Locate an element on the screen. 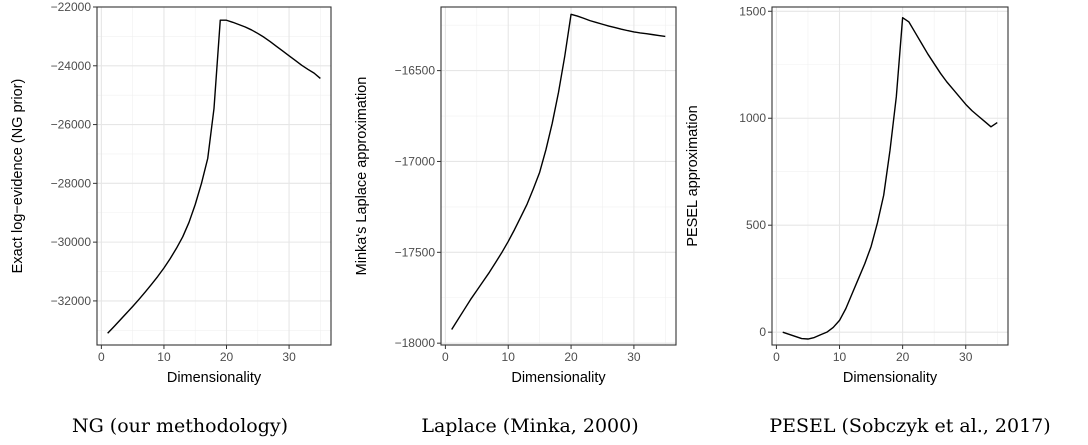 Image resolution: width=1088 pixels, height=445 pixels. y-tick-label: −28000 is located at coordinates (71, 183).